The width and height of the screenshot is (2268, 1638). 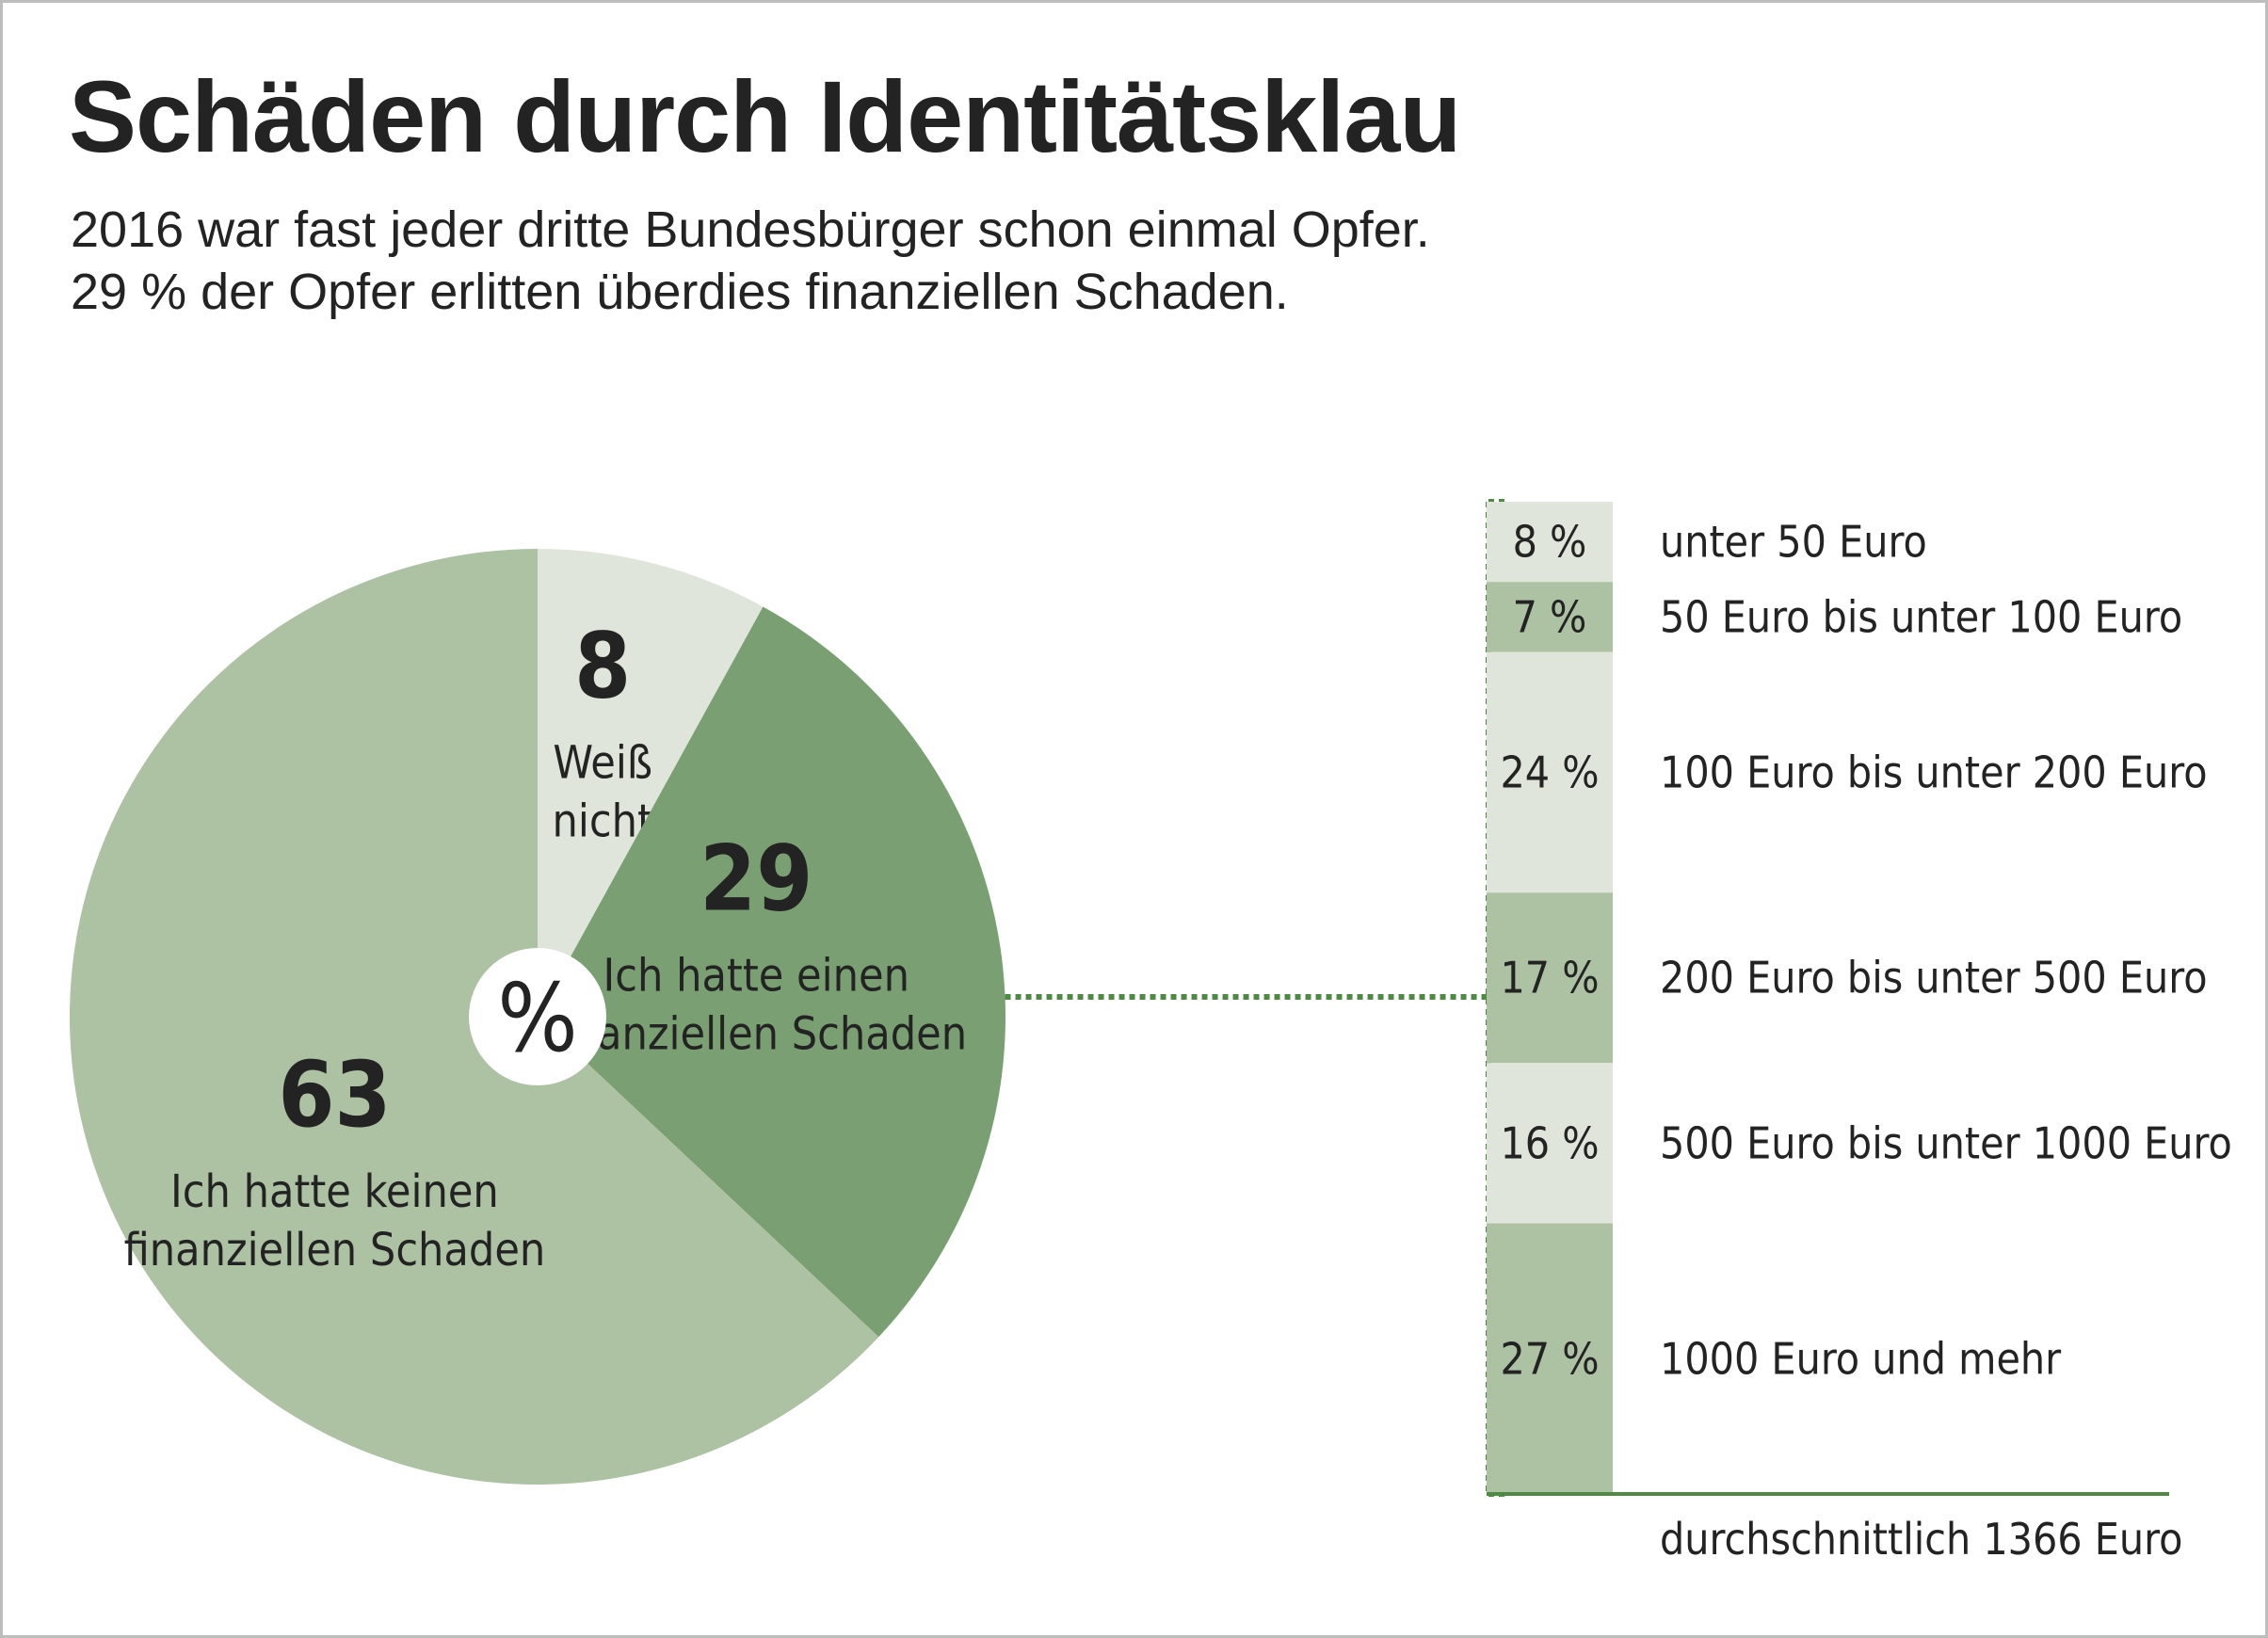 I want to click on pie-value-label-1: 29, so click(x=756, y=879).